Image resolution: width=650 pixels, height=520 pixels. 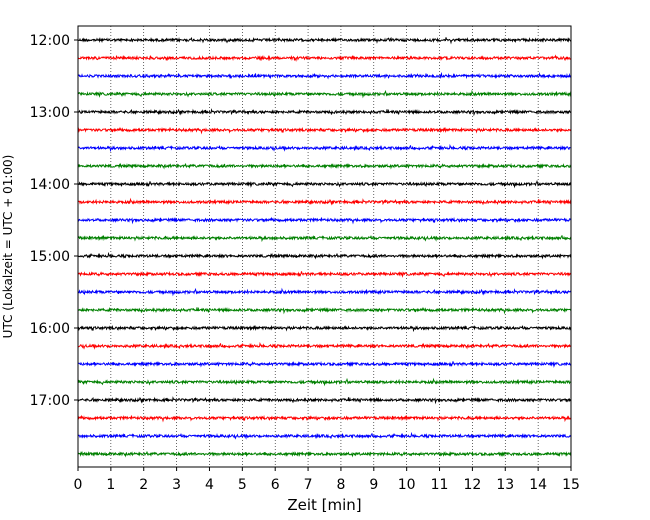 I want to click on x-axis-ticks: 0 1 2 3 4 5 6 7 8 9 10 11 12 13 14 15, so click(x=327, y=480).